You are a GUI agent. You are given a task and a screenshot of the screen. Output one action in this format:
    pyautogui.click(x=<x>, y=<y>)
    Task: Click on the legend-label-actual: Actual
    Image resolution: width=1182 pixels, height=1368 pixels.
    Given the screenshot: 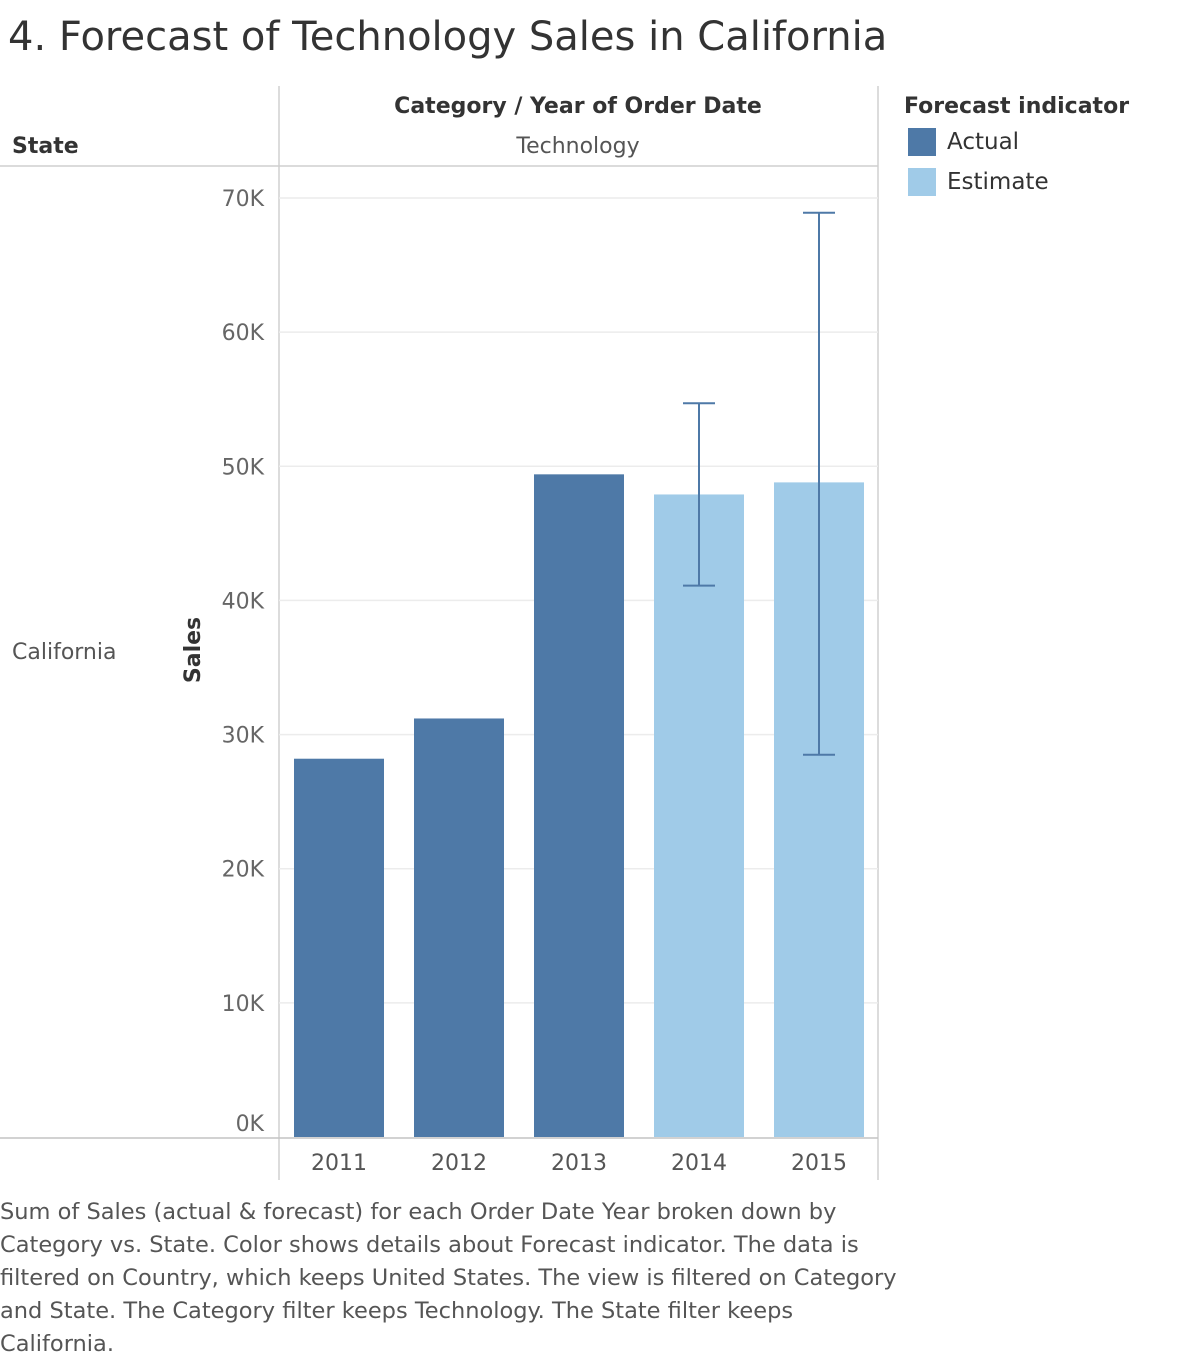 What is the action you would take?
    pyautogui.click(x=983, y=142)
    